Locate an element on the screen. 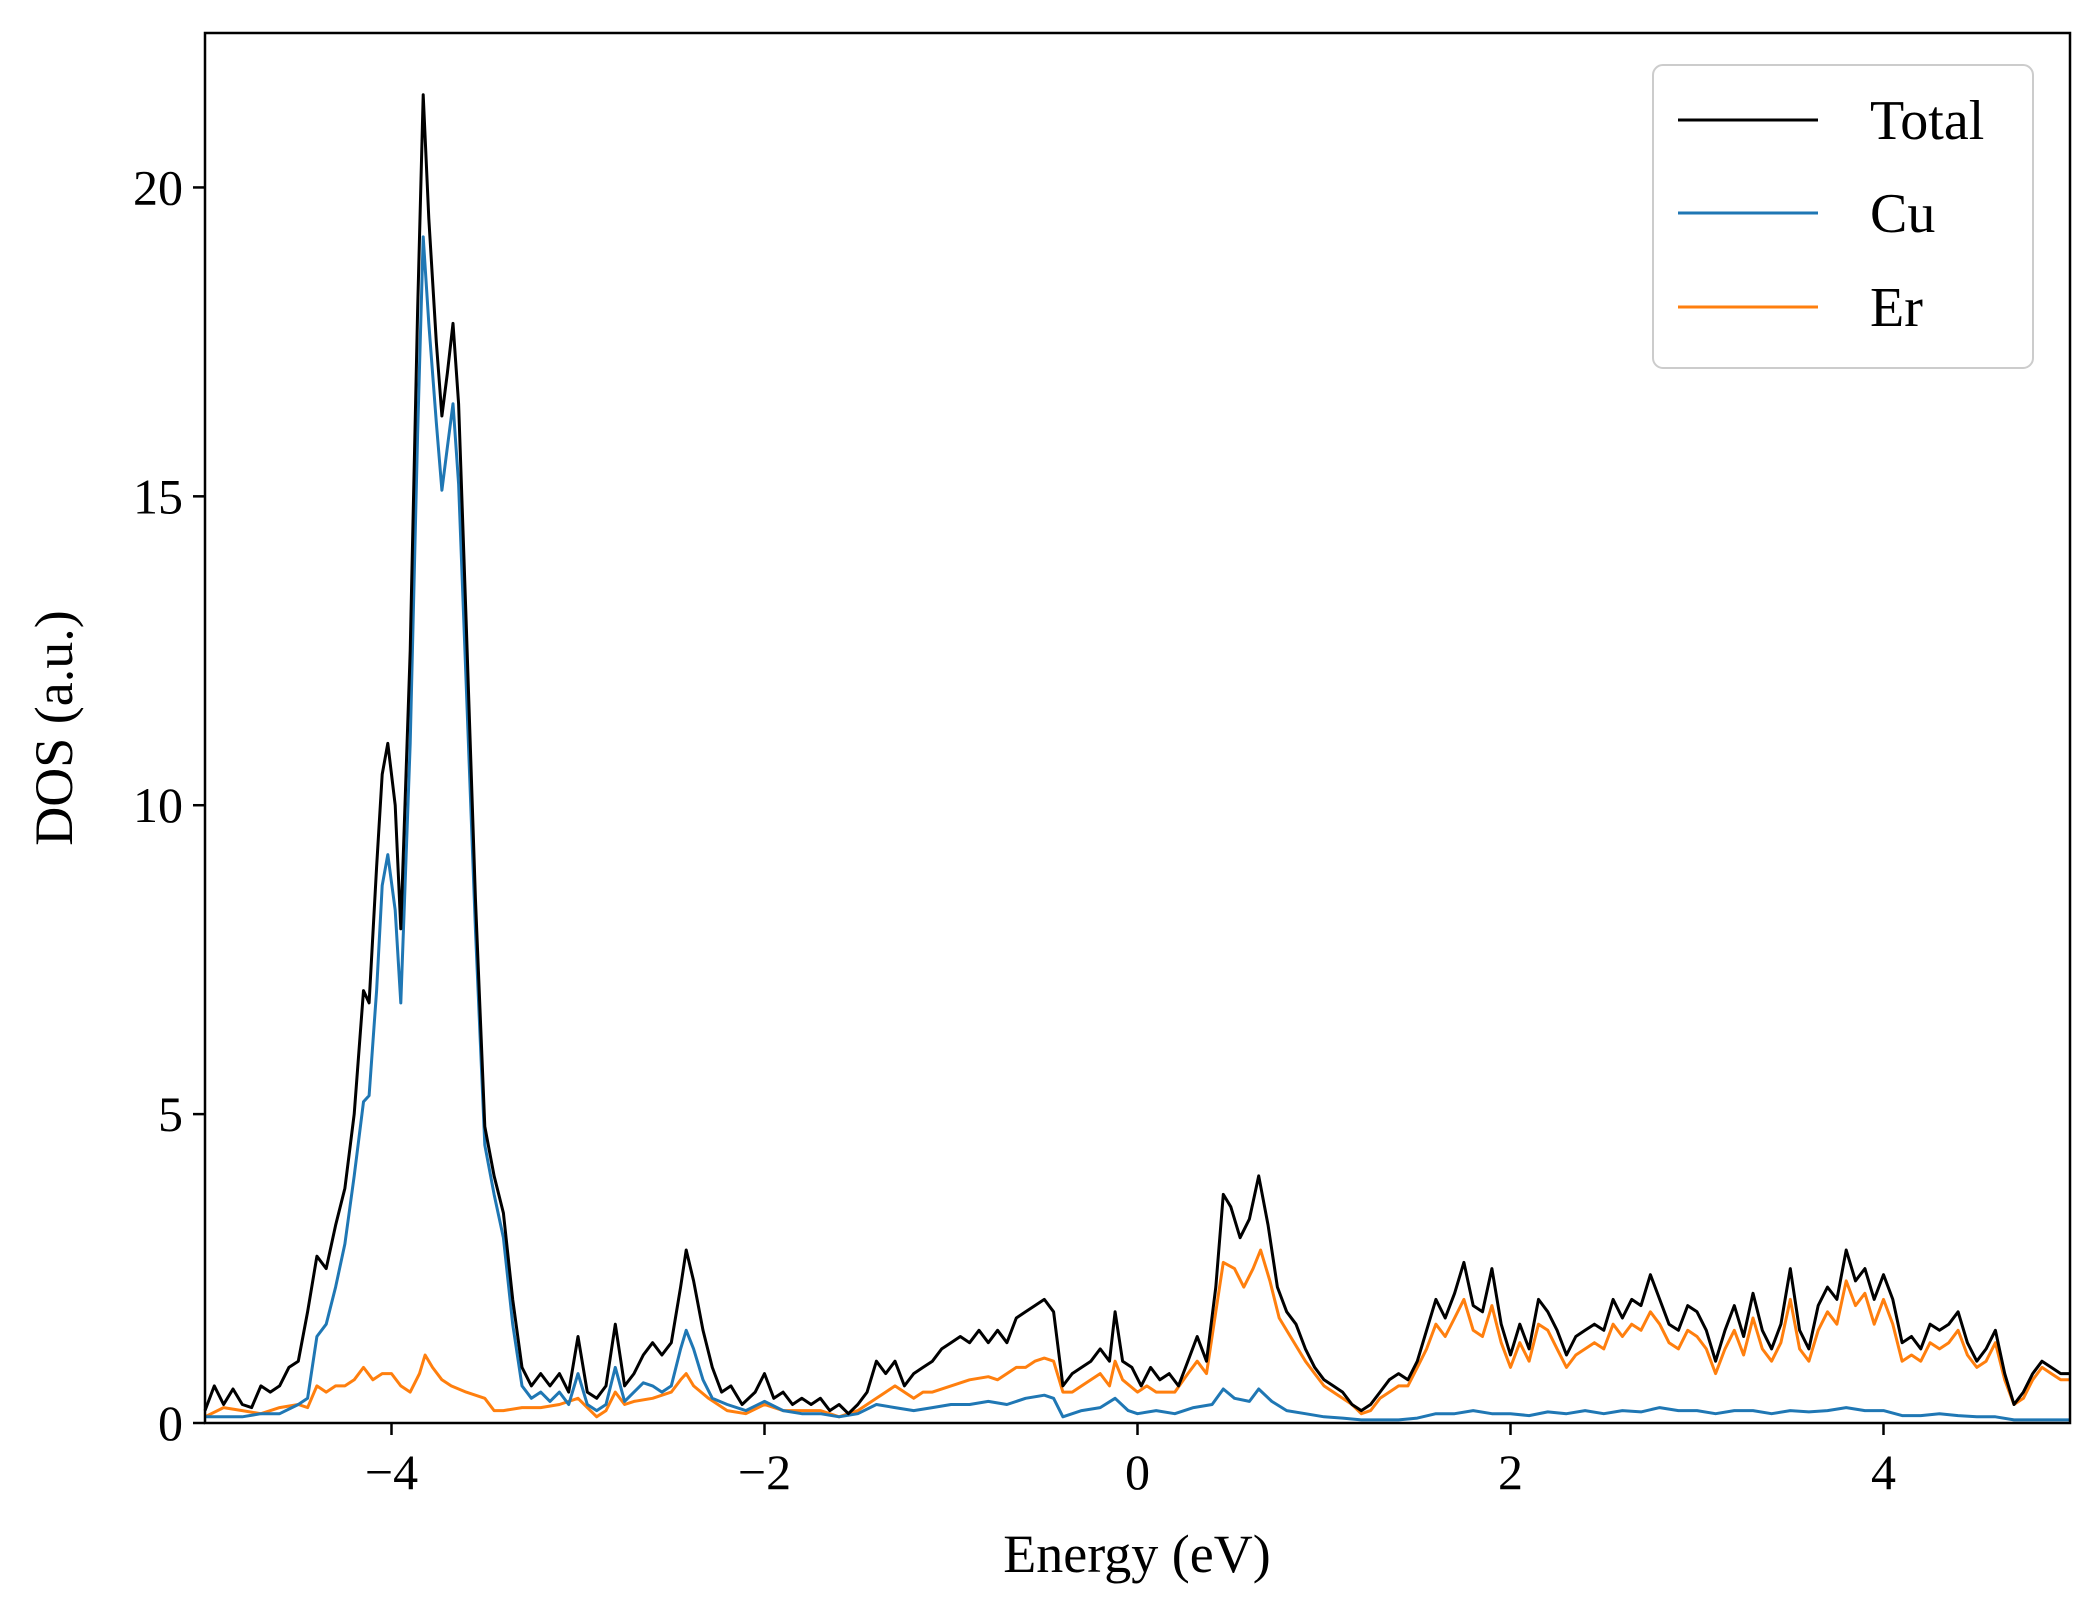  series-line-er is located at coordinates (1137, 1333).